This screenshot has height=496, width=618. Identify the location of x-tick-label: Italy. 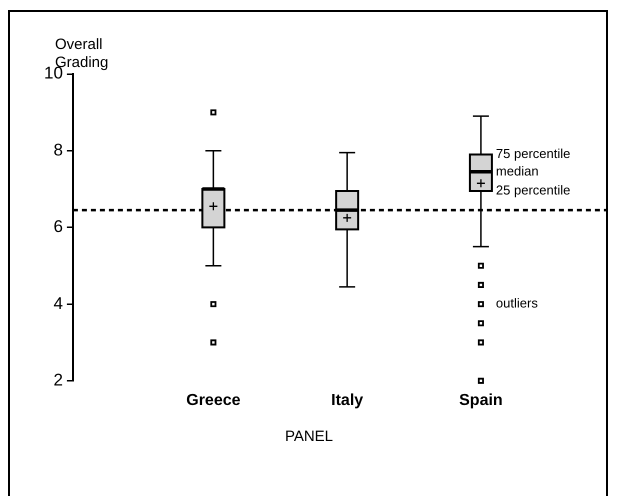
(347, 400).